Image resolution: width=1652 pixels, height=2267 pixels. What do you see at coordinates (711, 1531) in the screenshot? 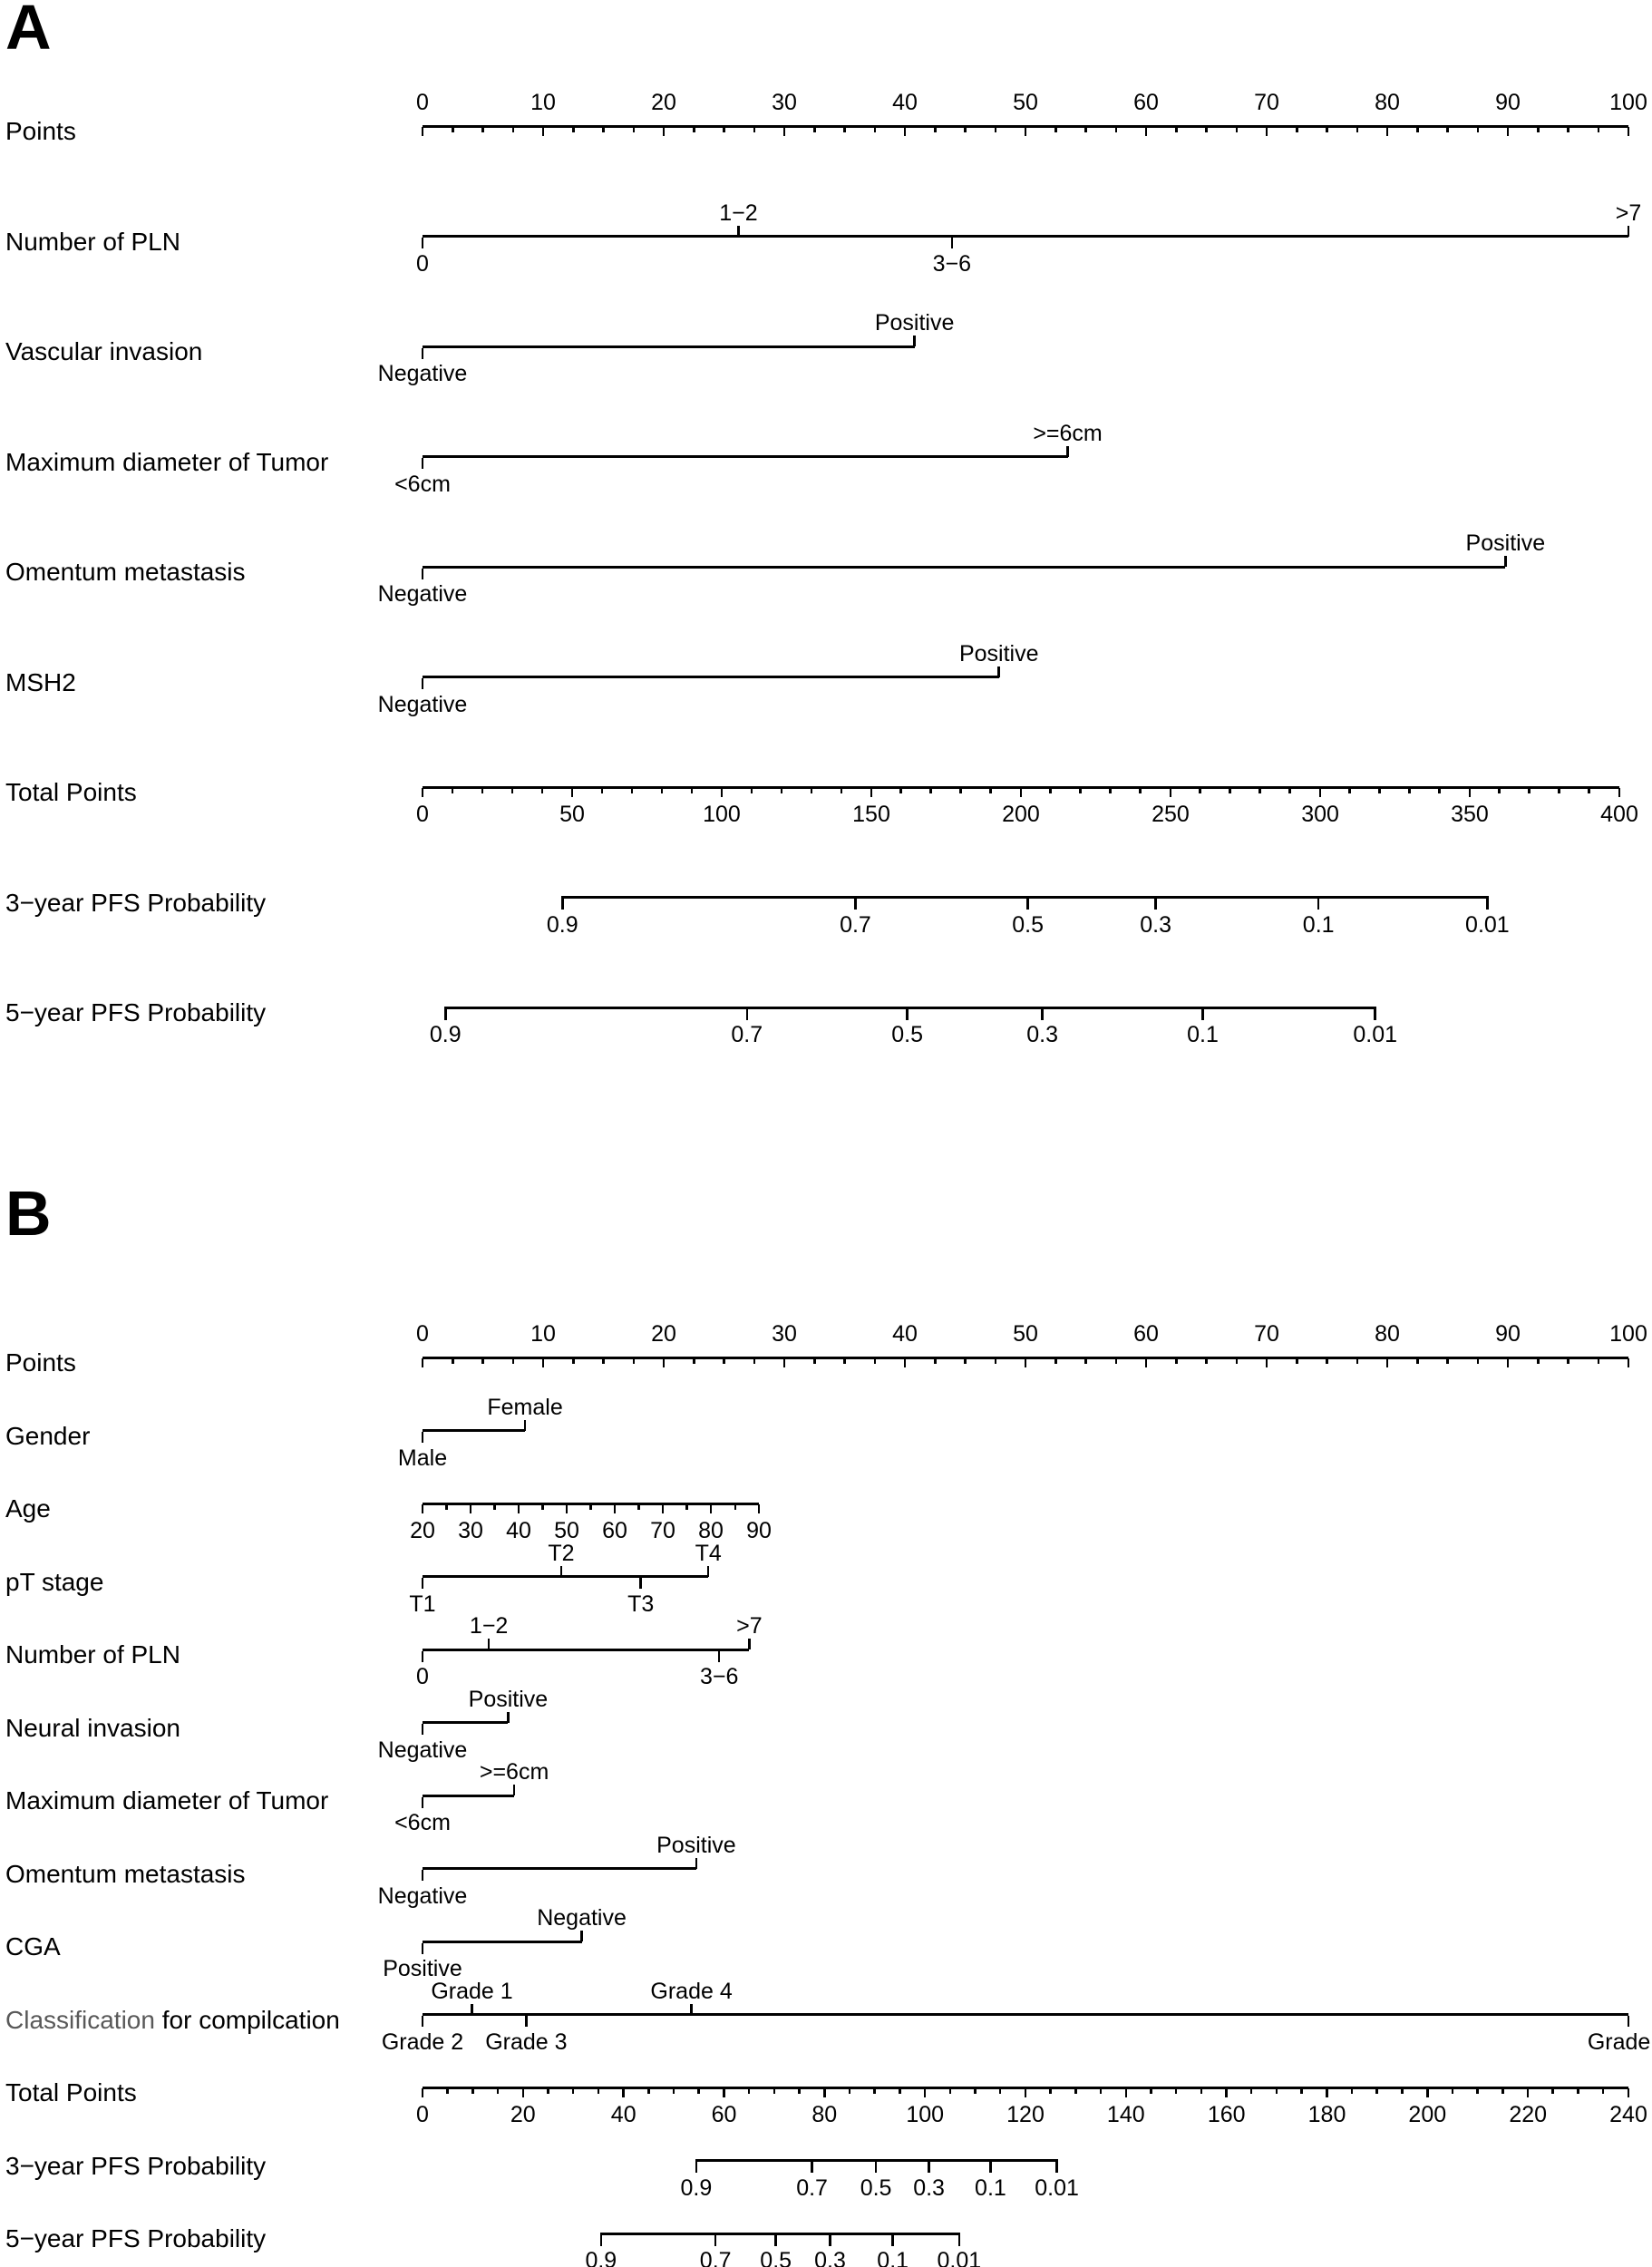
I see `tick-label: 80` at bounding box center [711, 1531].